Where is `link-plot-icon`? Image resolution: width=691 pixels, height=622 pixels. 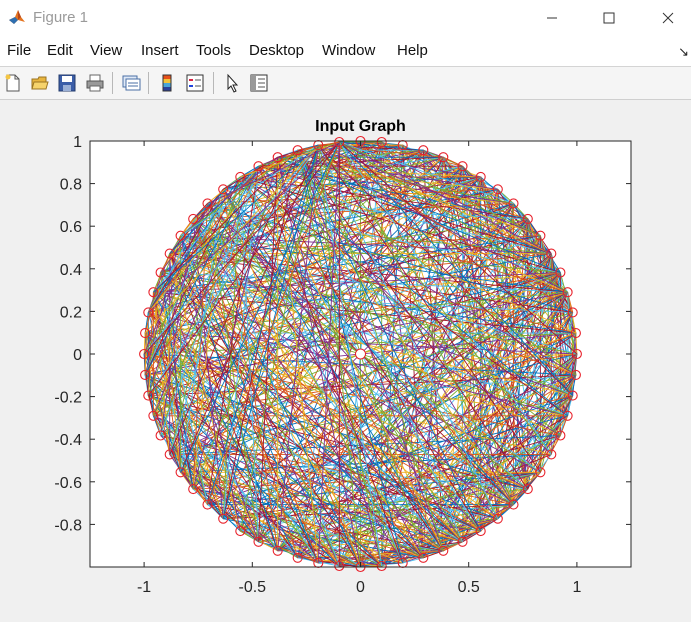
link-plot-icon is located at coordinates (131, 83).